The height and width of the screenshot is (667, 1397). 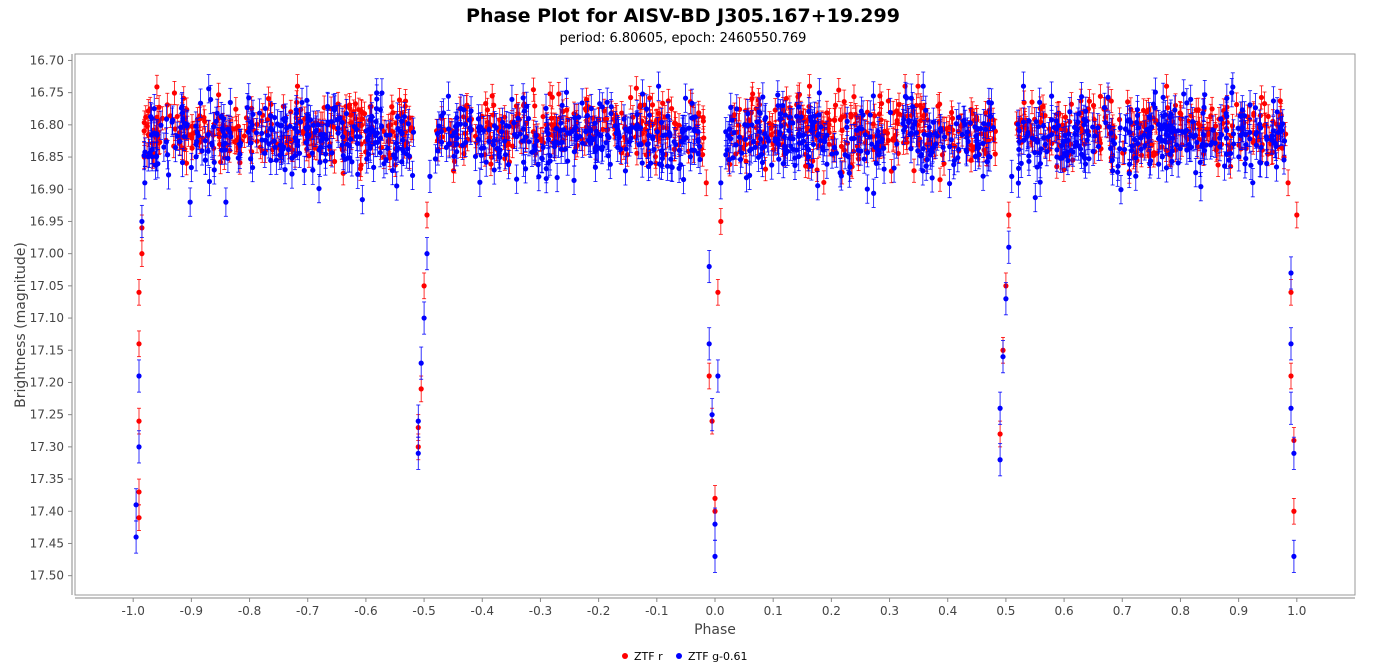 What do you see at coordinates (718, 656) in the screenshot?
I see `legend-label-ztf-g: ZTF g-0.61` at bounding box center [718, 656].